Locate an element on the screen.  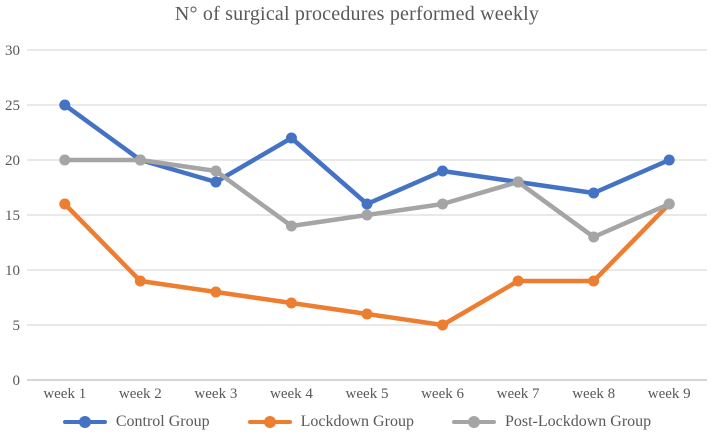
legend-label: Lockdown Group is located at coordinates (357, 421).